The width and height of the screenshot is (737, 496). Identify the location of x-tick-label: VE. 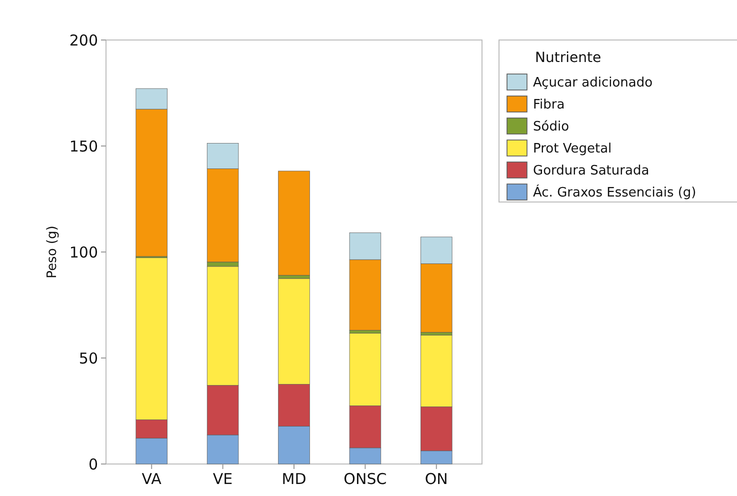
(222, 479).